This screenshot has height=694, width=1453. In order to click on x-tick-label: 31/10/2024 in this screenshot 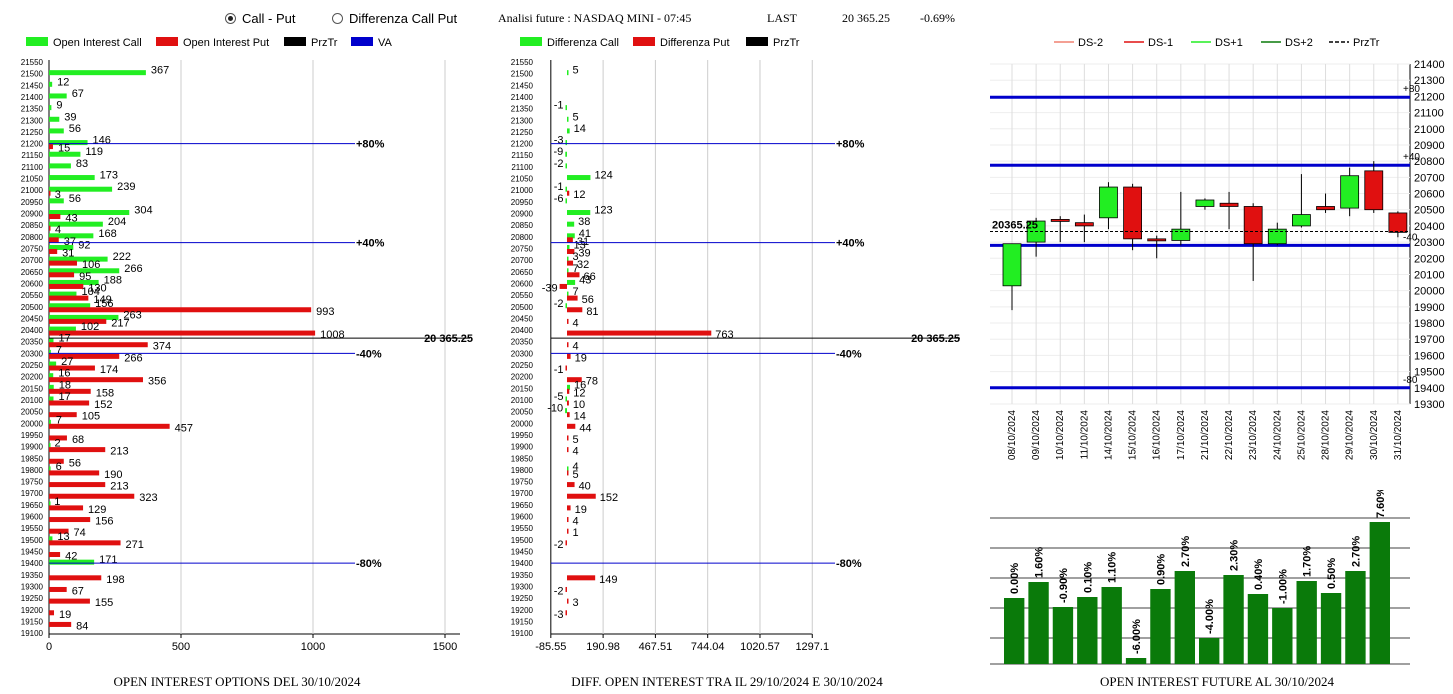, I will do `click(1398, 435)`.